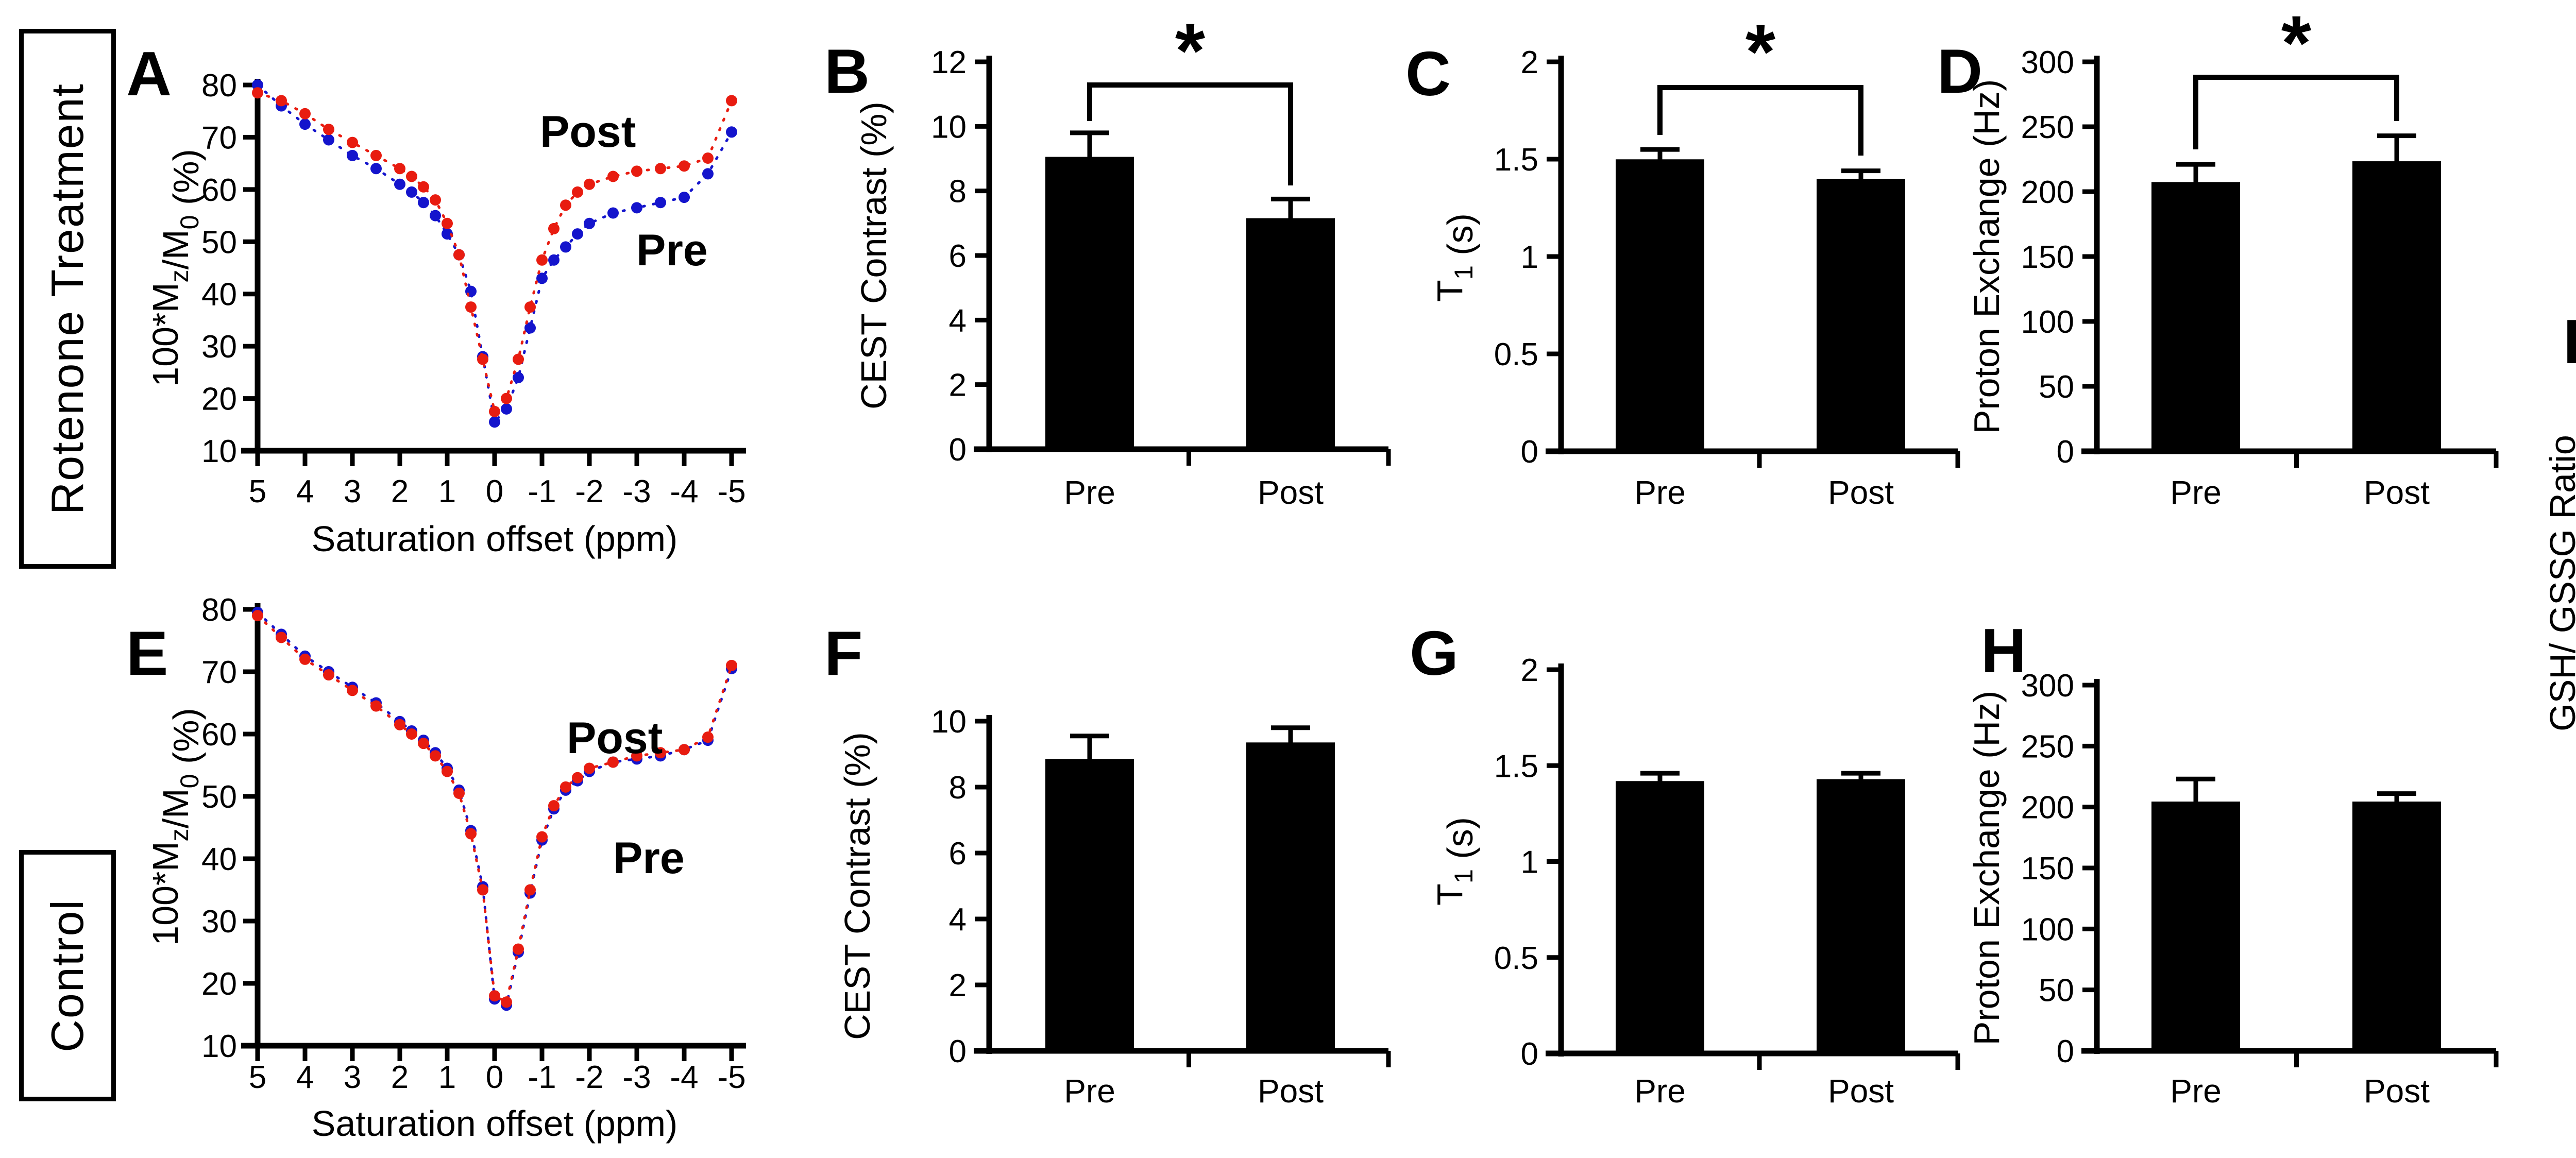 The width and height of the screenshot is (2576, 1158). I want to click on x-tick-label: 4, so click(305, 1077).